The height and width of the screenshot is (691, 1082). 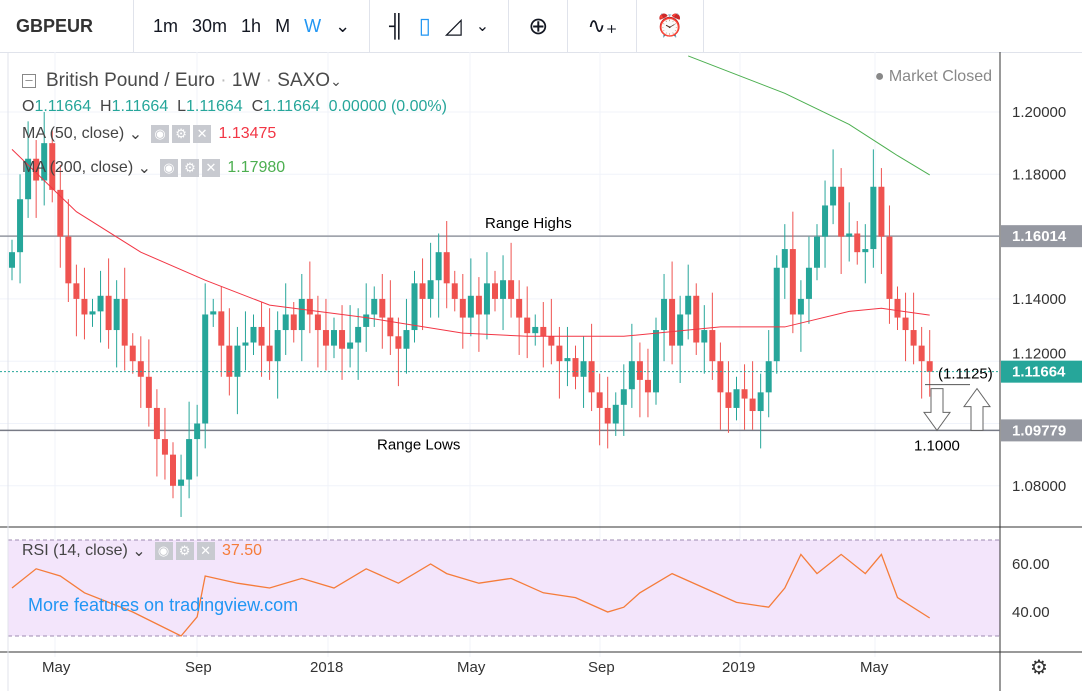 I want to click on time-tick: 2018, so click(x=326, y=667).